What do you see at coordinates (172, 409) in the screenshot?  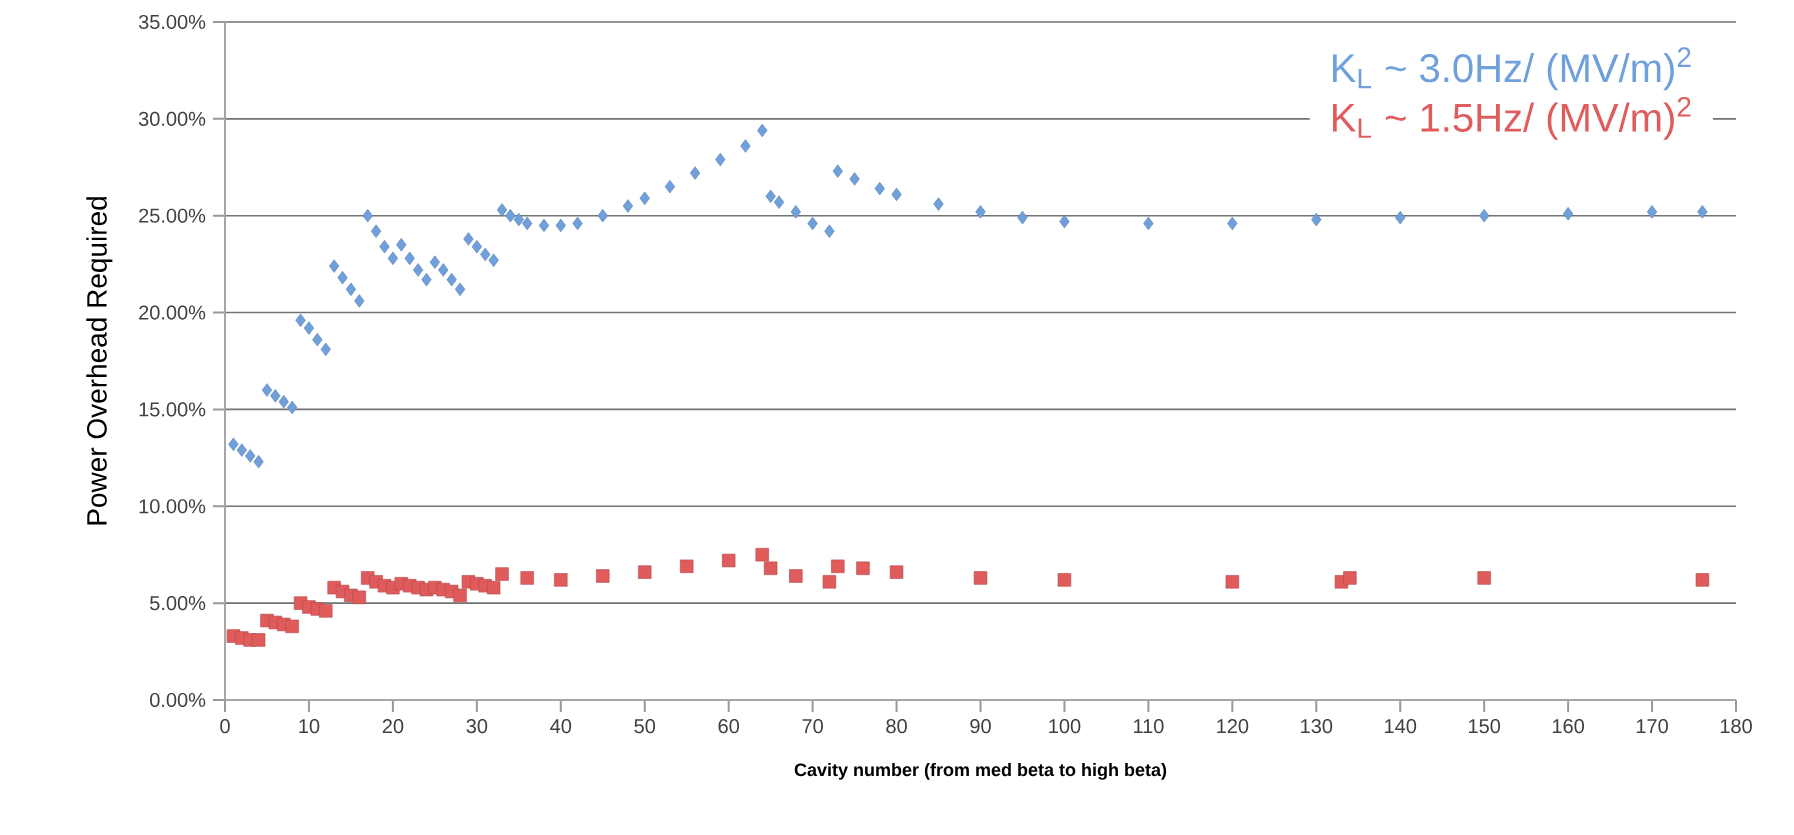 I see `y-tick-label: 15.00%` at bounding box center [172, 409].